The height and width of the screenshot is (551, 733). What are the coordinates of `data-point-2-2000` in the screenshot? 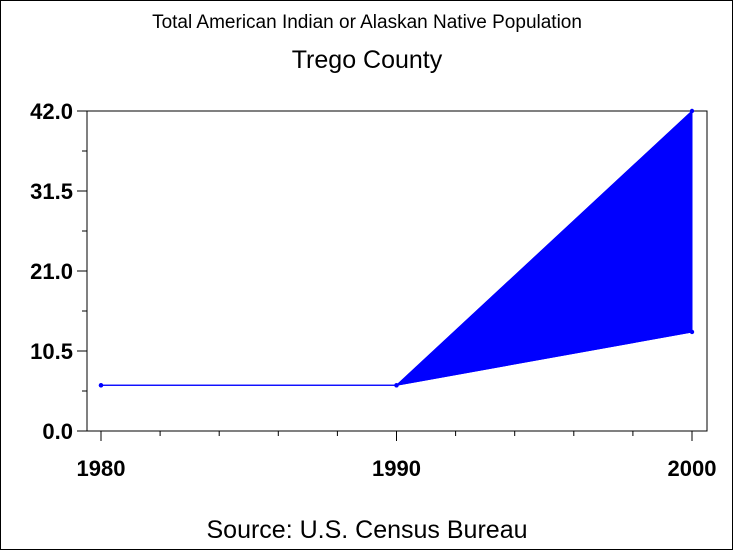 It's located at (692, 111).